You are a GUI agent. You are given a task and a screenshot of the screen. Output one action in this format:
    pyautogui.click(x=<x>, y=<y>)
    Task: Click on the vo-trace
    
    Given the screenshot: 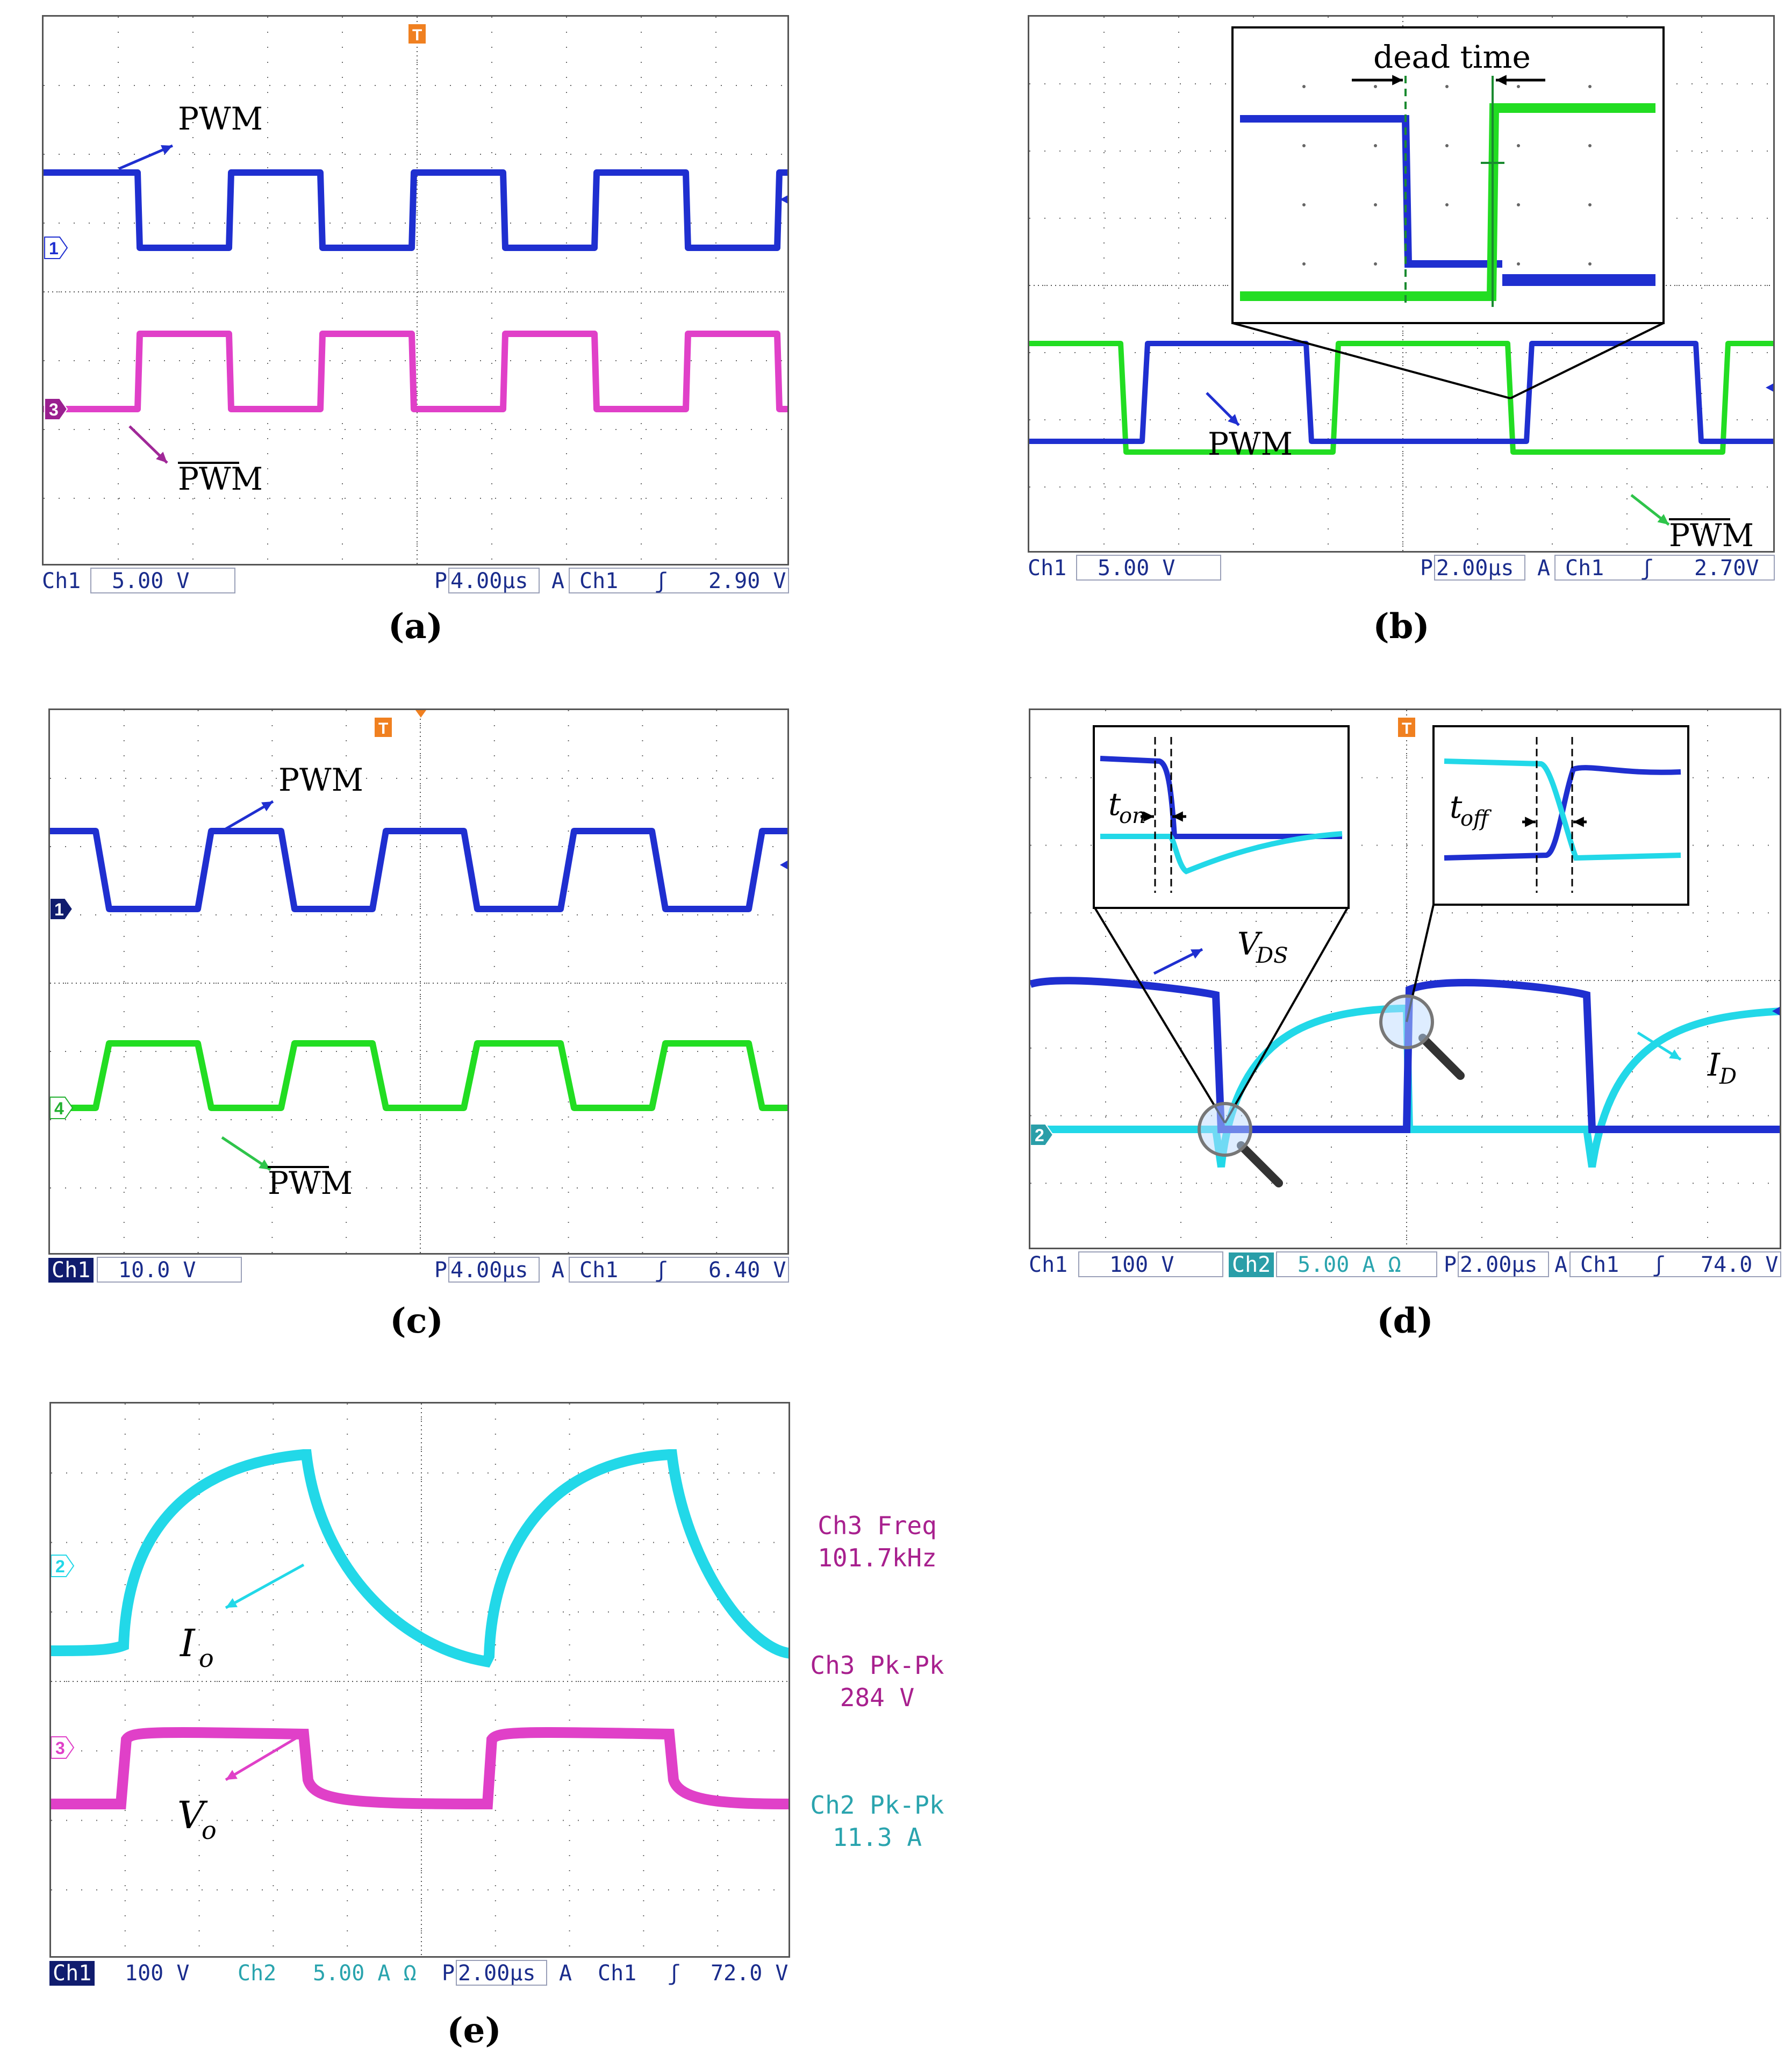 What is the action you would take?
    pyautogui.click(x=420, y=1769)
    